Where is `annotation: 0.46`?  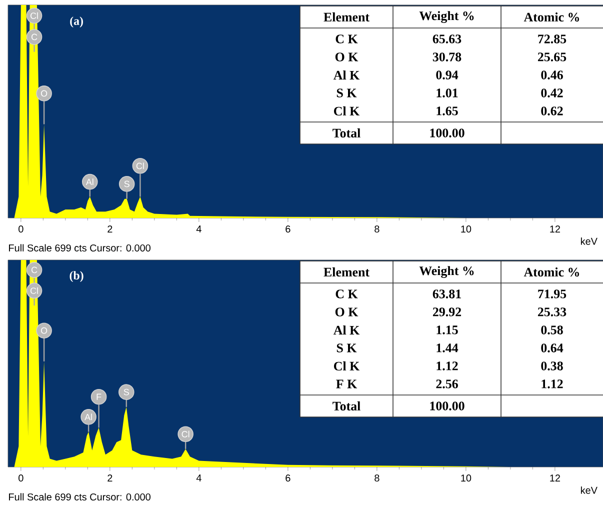 annotation: 0.46 is located at coordinates (552, 75).